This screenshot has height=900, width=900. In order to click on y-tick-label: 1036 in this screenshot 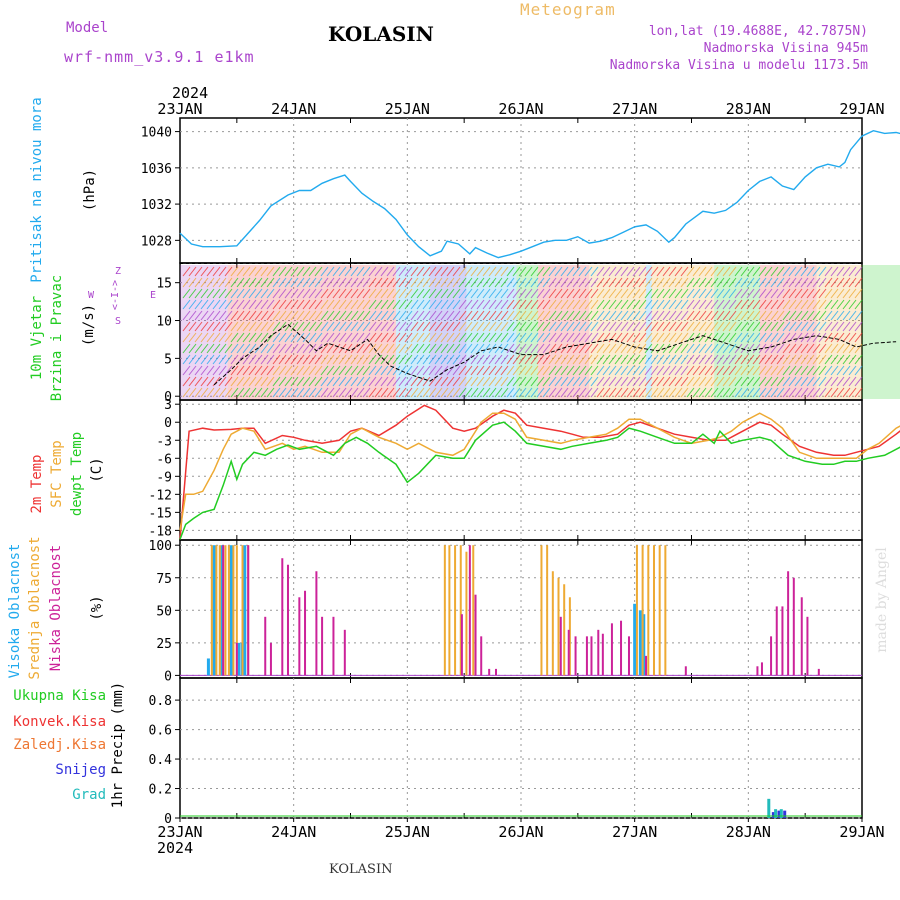, I will do `click(156, 169)`.